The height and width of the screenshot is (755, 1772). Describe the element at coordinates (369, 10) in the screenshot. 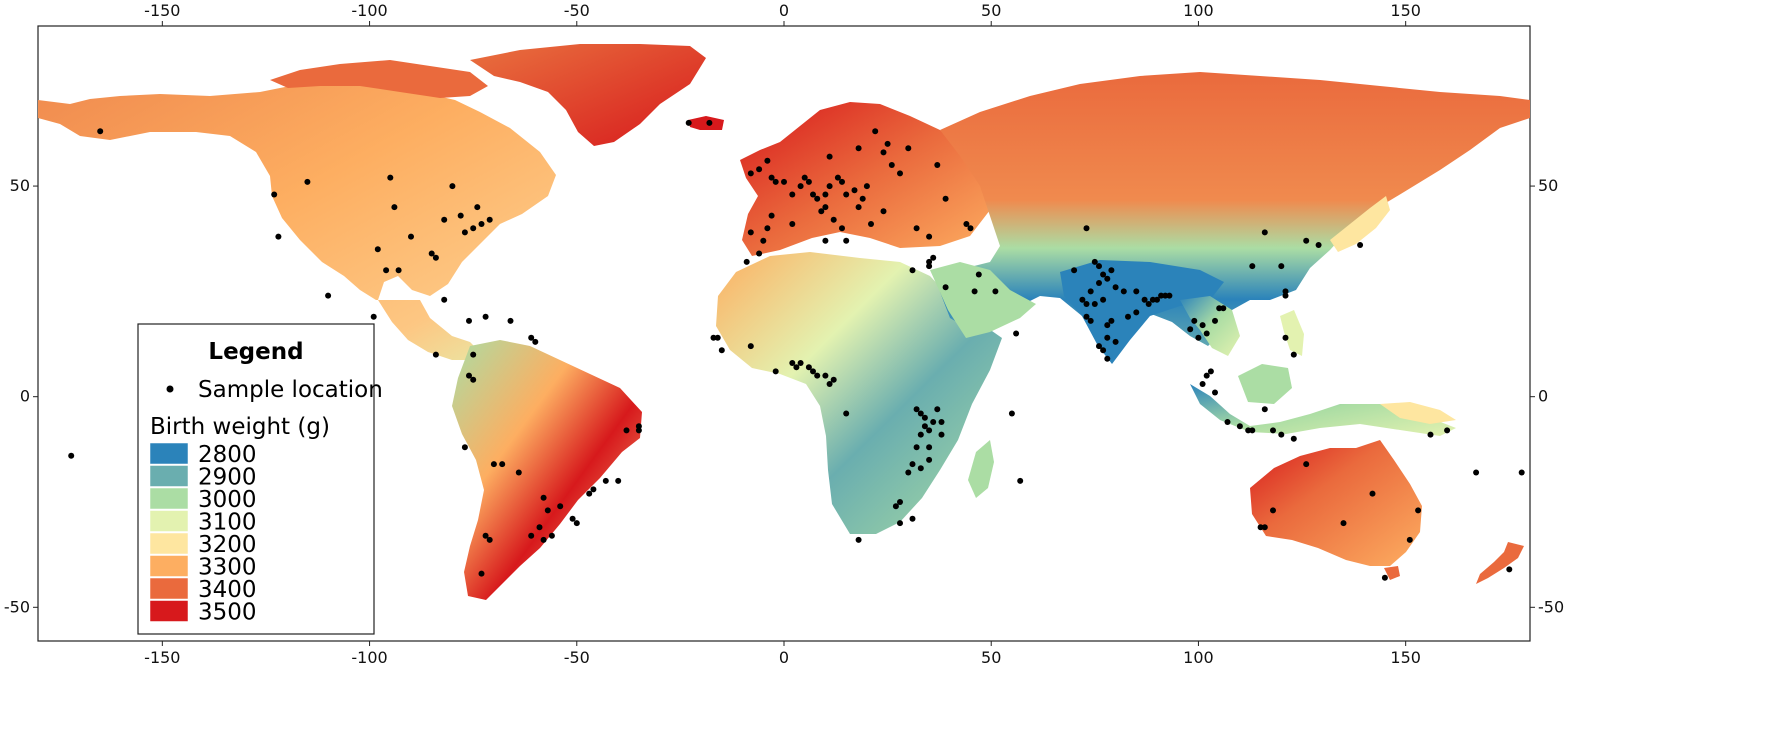

I see `x-tick-label-top: -100` at that location.